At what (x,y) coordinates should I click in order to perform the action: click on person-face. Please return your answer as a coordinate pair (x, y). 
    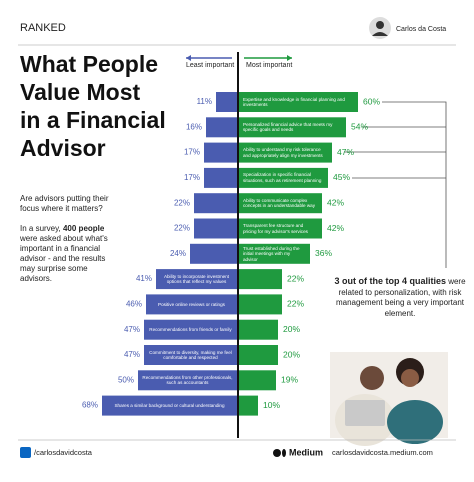
    Looking at the image, I should click on (410, 378).